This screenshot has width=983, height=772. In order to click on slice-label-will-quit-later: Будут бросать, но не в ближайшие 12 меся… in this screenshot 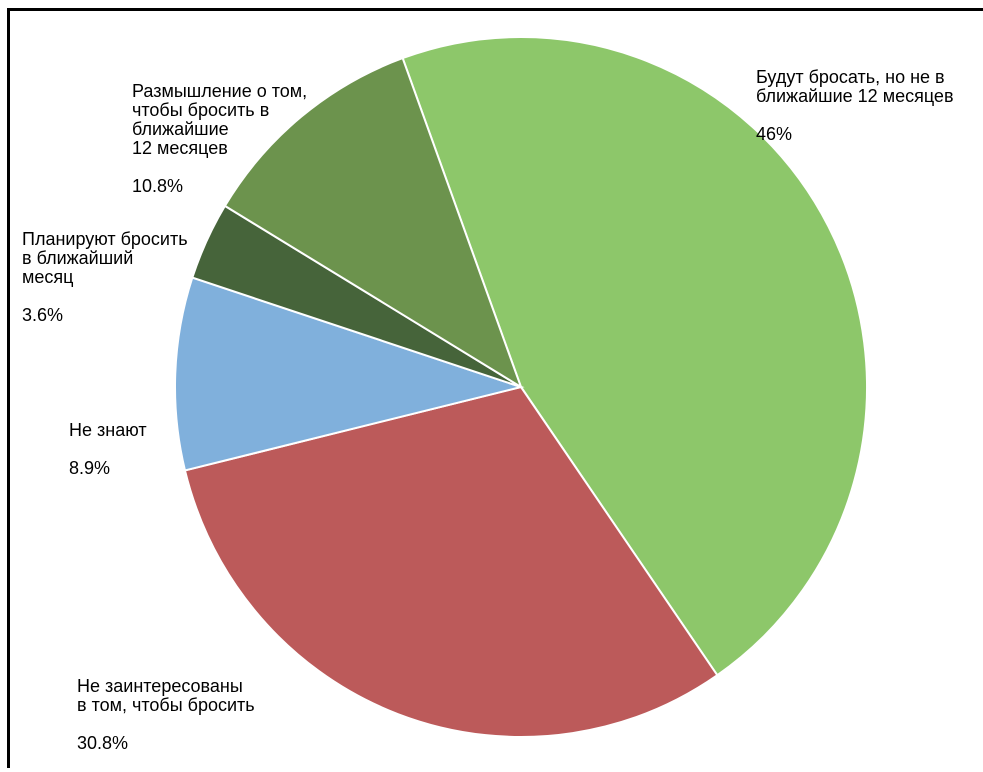, I will do `click(855, 106)`.